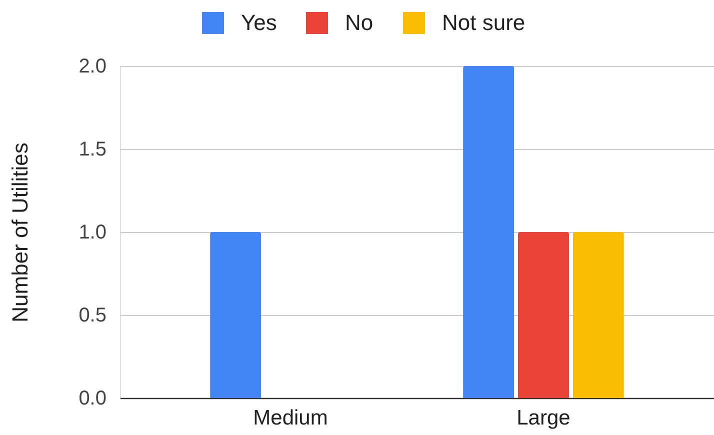  What do you see at coordinates (92, 149) in the screenshot?
I see `y-tick-label: 1.5` at bounding box center [92, 149].